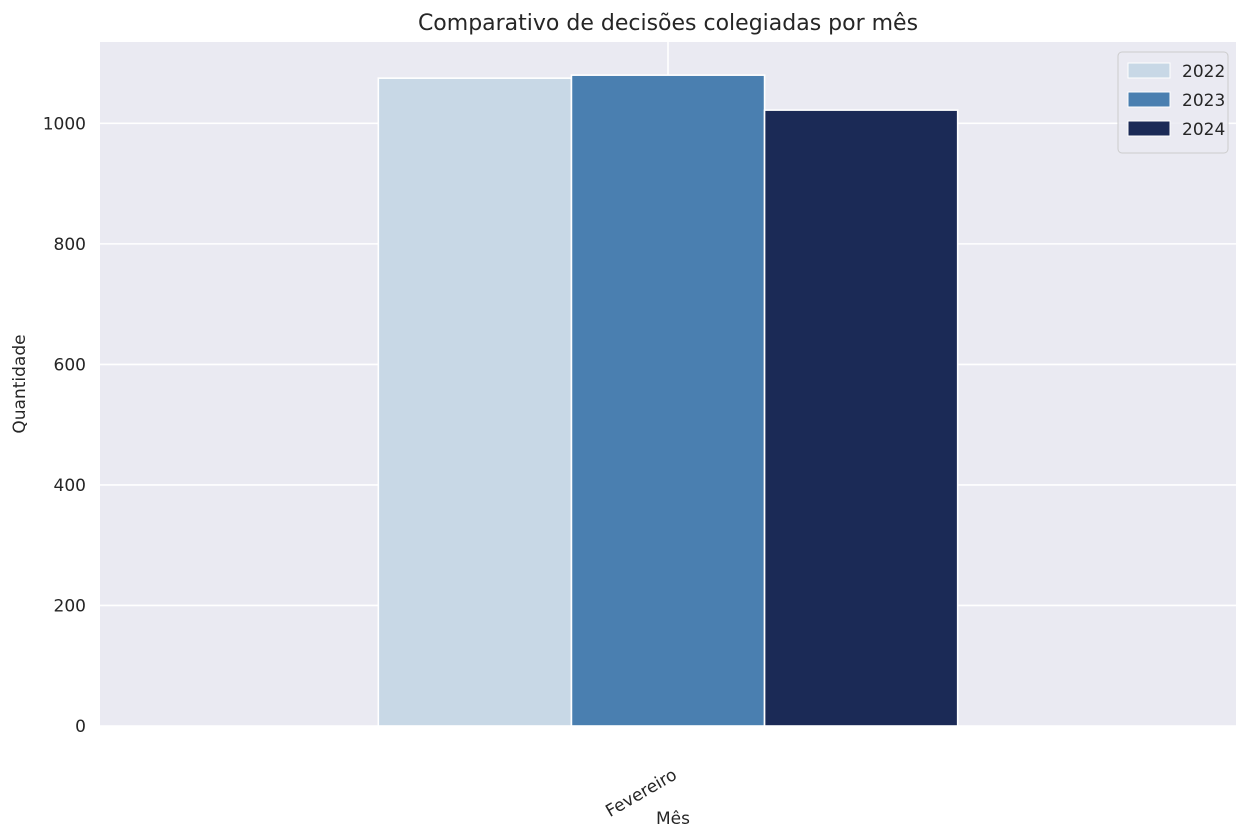  I want to click on bar-2024-Fevereiro, so click(861, 418).